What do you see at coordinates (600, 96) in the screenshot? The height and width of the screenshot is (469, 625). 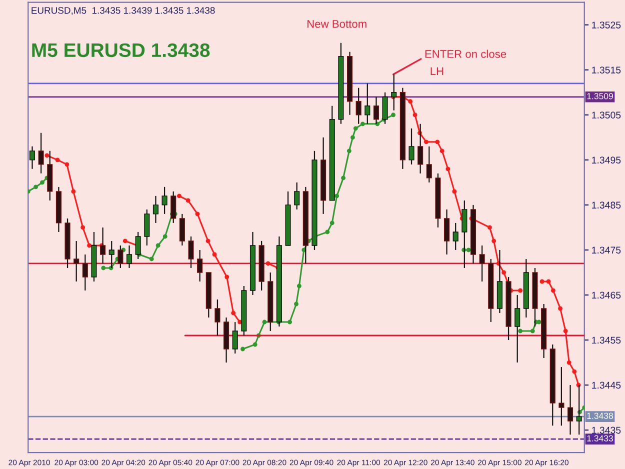 I see `ref-line-label: 1.3509` at bounding box center [600, 96].